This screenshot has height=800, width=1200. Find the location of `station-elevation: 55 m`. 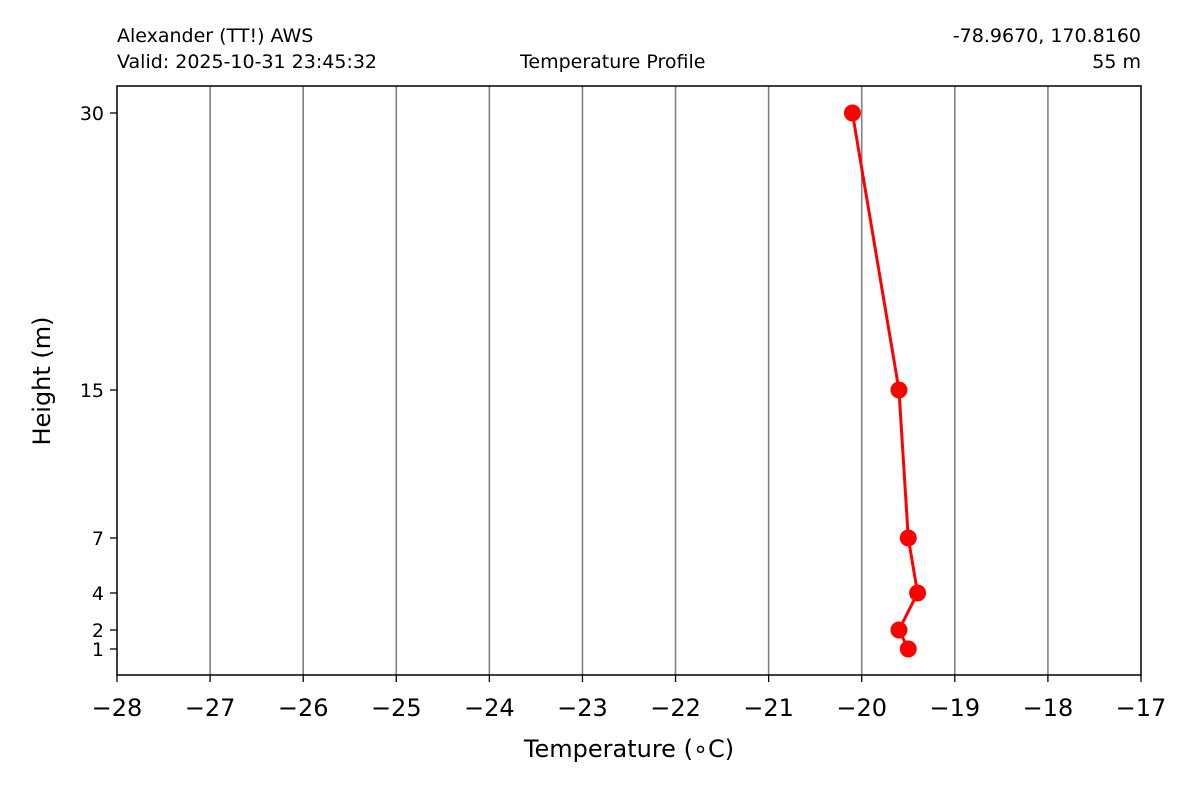

station-elevation: 55 m is located at coordinates (1116, 62).